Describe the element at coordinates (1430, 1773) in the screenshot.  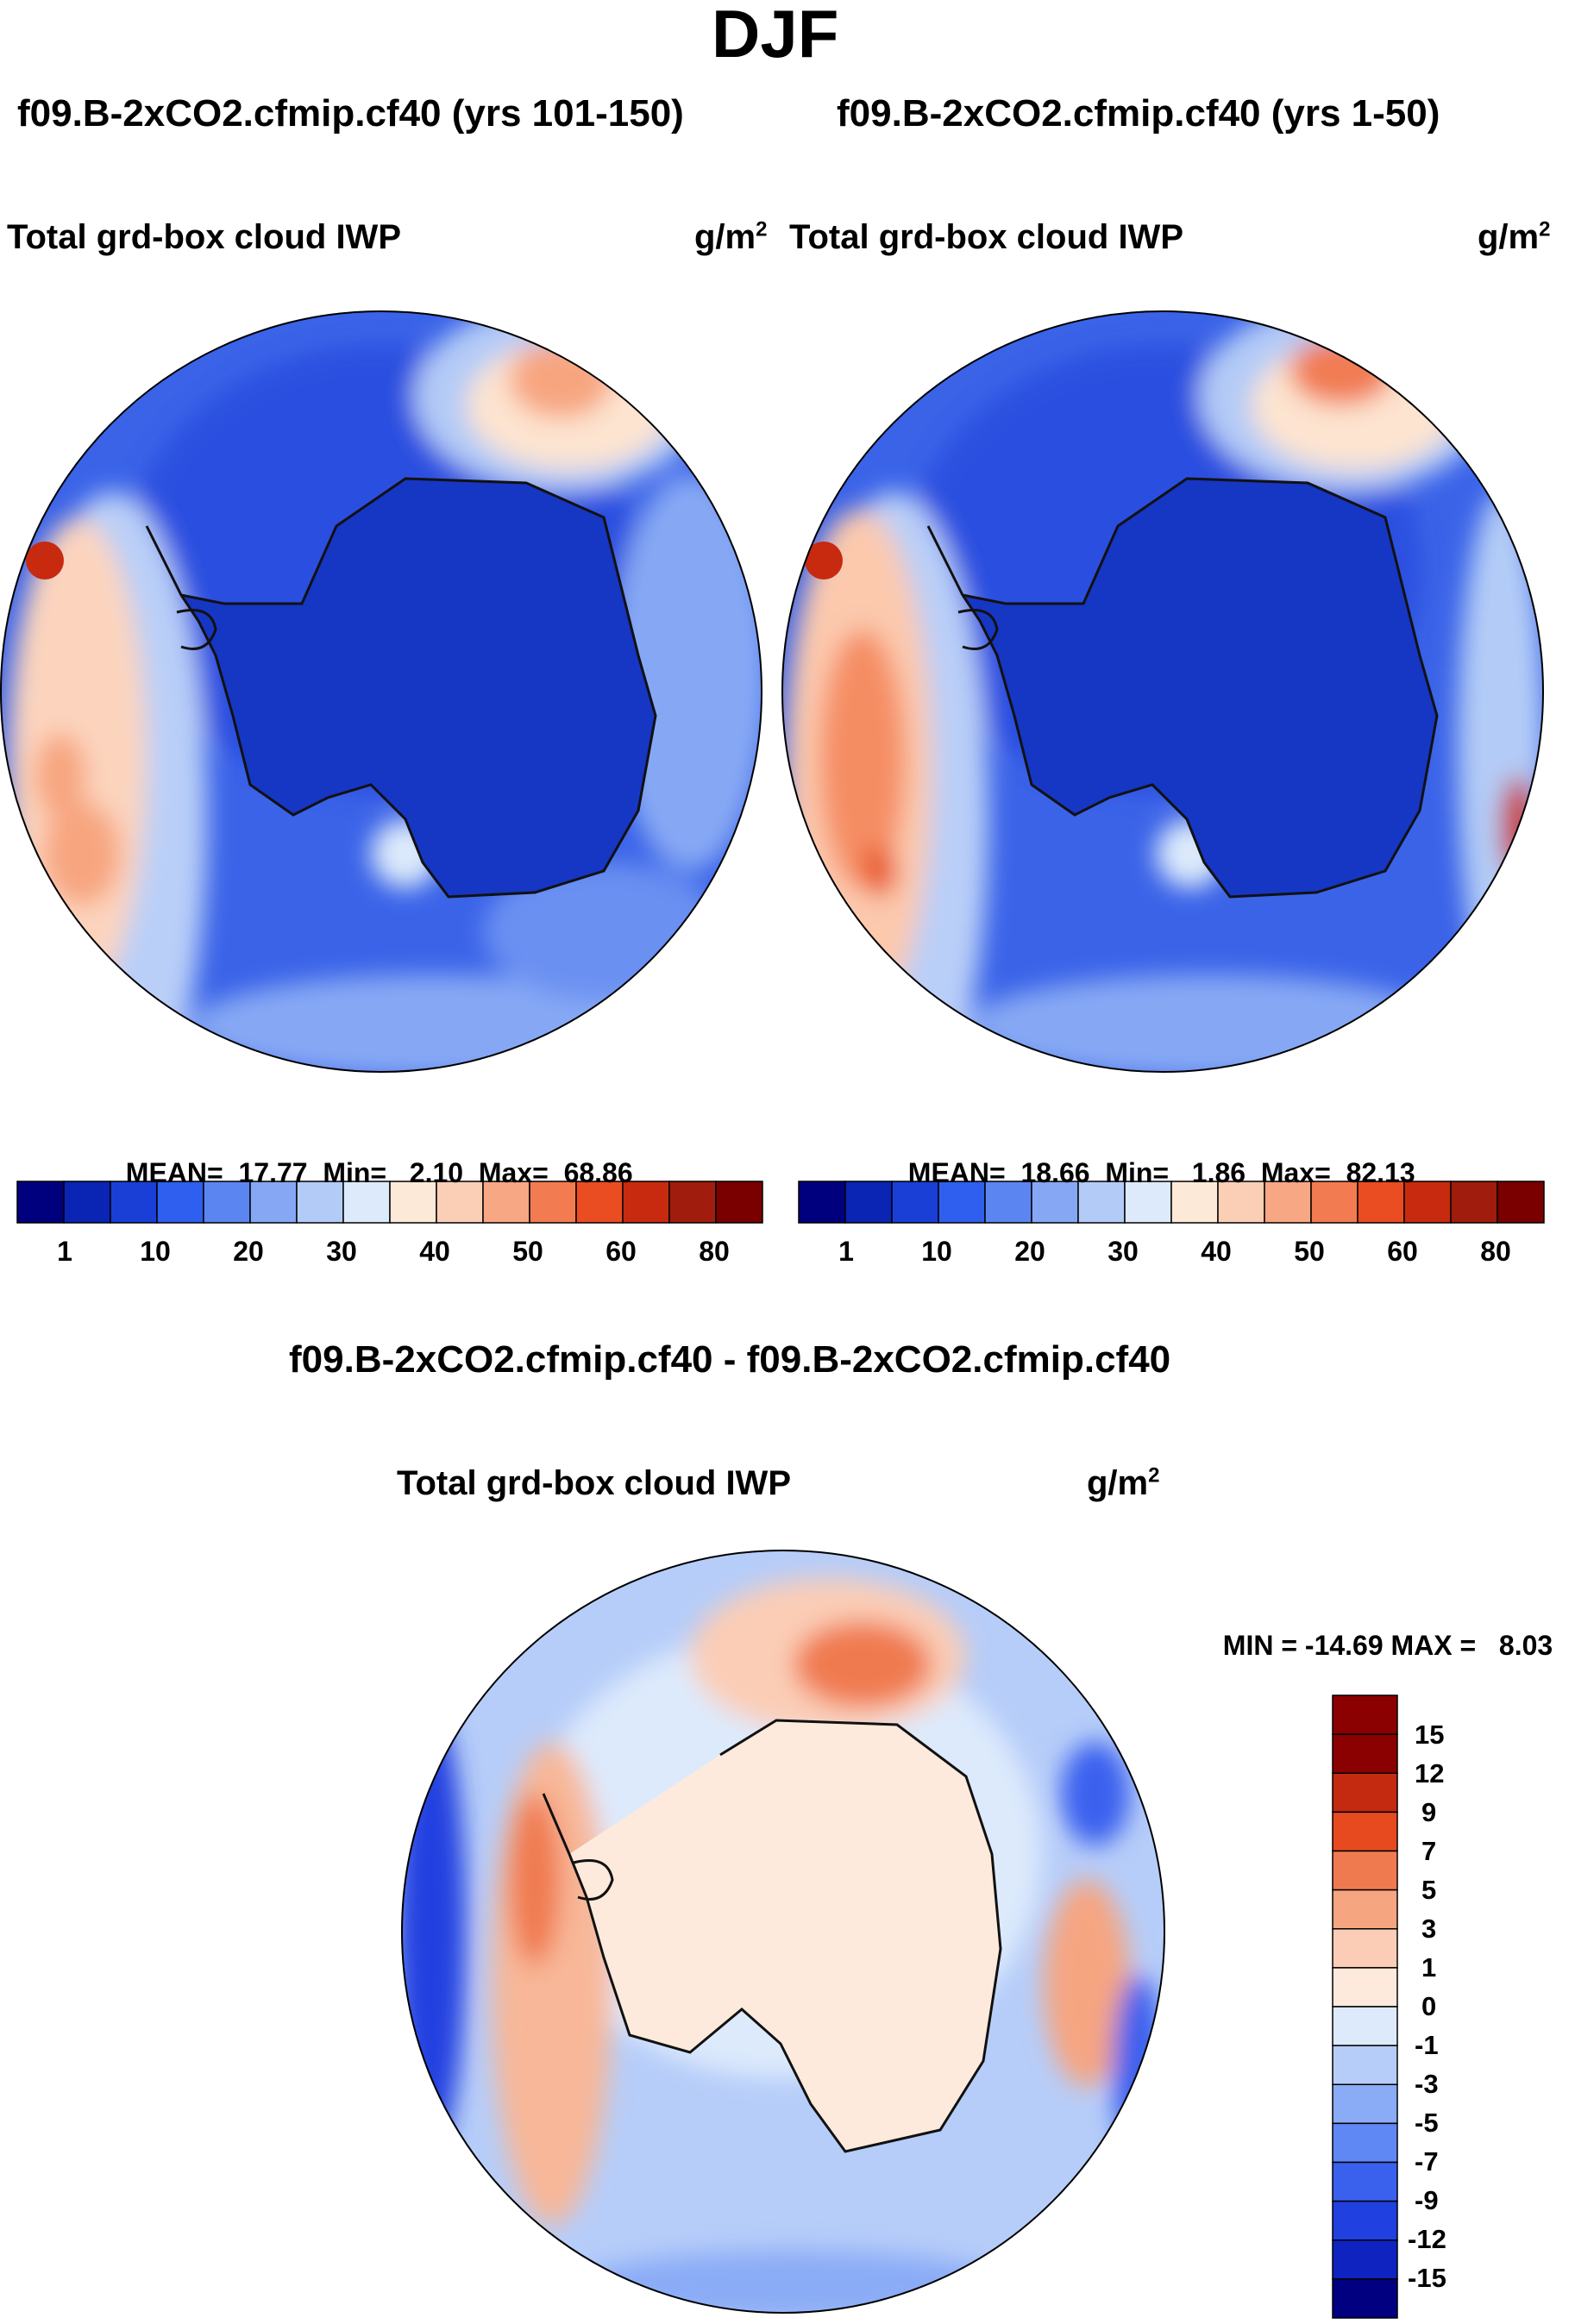
I see `cb3-tick: 12` at that location.